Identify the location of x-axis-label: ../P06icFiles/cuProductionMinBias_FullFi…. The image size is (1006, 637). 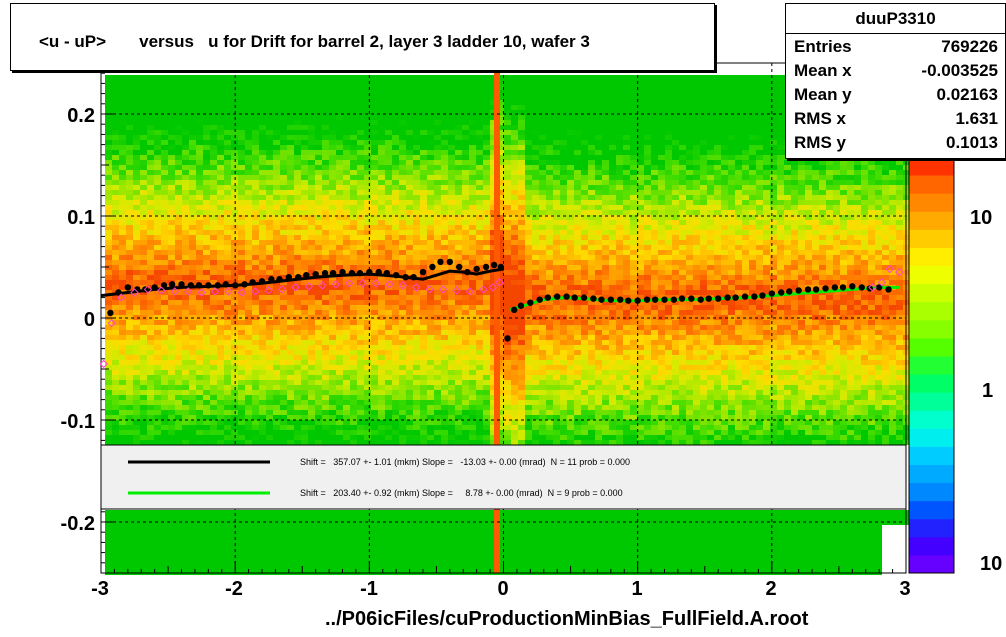
(567, 619).